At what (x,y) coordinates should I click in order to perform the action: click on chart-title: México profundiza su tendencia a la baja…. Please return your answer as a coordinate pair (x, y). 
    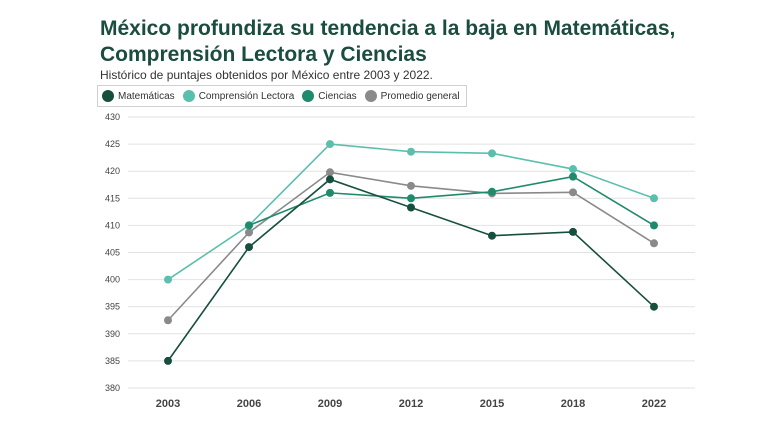
    Looking at the image, I should click on (388, 41).